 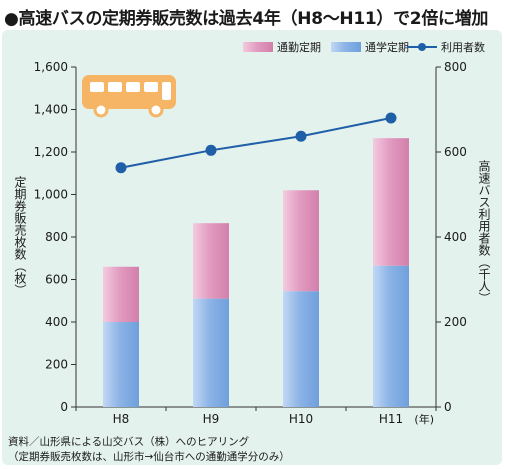 I want to click on x-tick-label: H9, so click(x=211, y=419).